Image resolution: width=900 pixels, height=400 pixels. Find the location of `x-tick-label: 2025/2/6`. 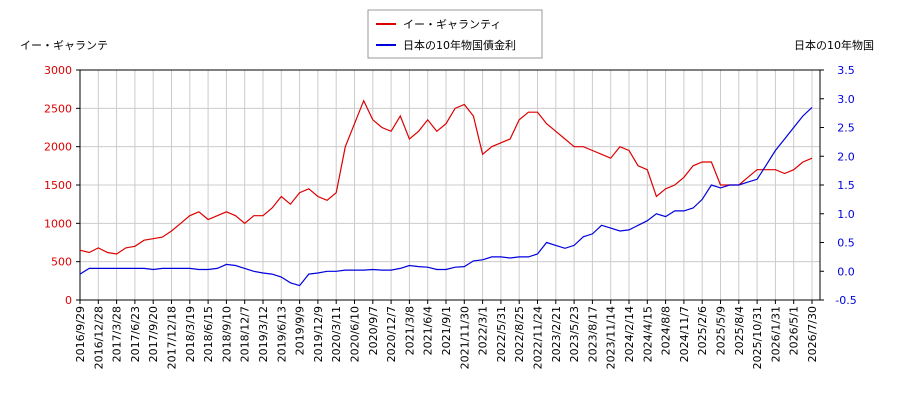

x-tick-label: 2025/2/6 is located at coordinates (702, 330).